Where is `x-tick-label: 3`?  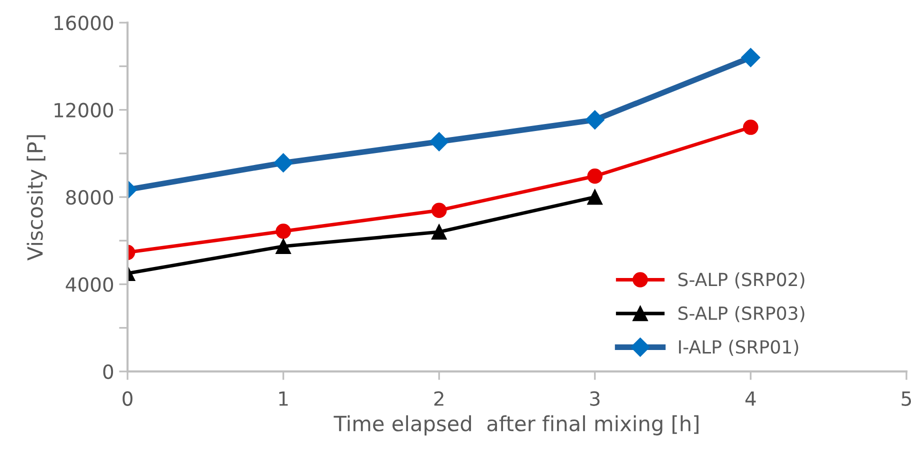
x-tick-label: 3 is located at coordinates (595, 398).